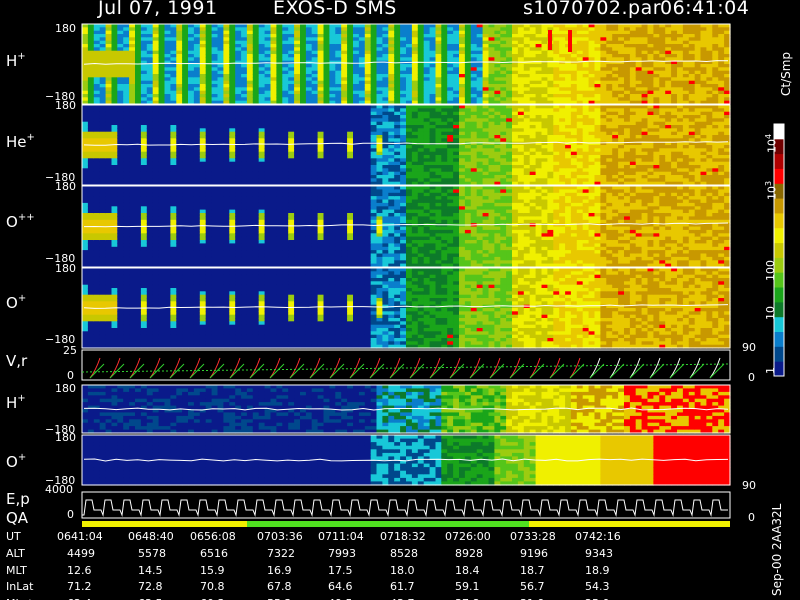  What do you see at coordinates (340, 598) in the screenshot?
I see `ephemeris-value: 49.5` at bounding box center [340, 598].